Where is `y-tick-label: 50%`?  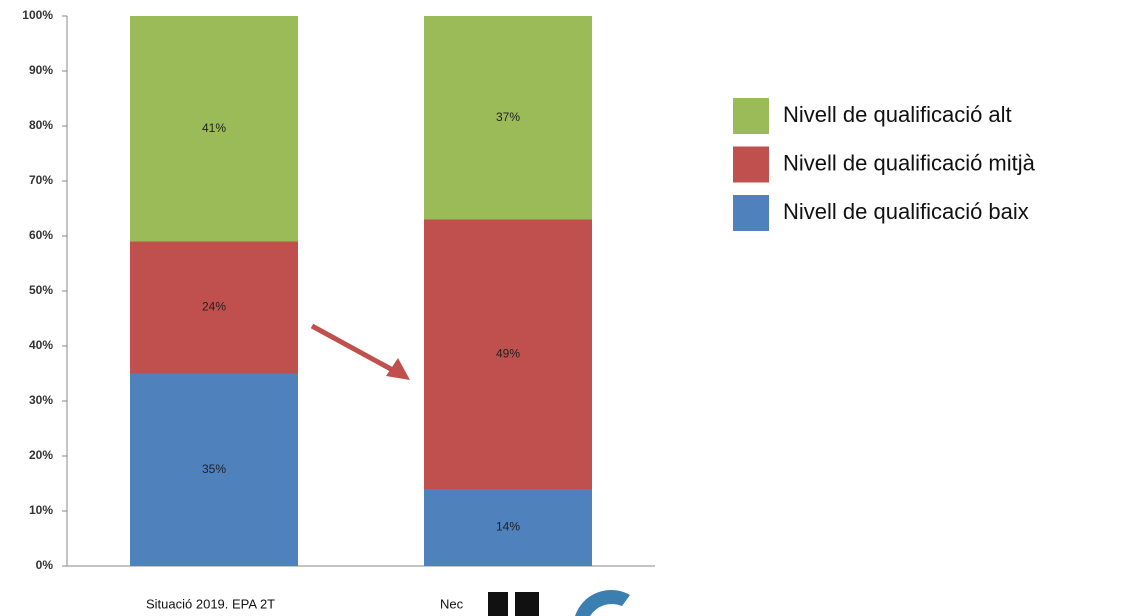 y-tick-label: 50% is located at coordinates (41, 290).